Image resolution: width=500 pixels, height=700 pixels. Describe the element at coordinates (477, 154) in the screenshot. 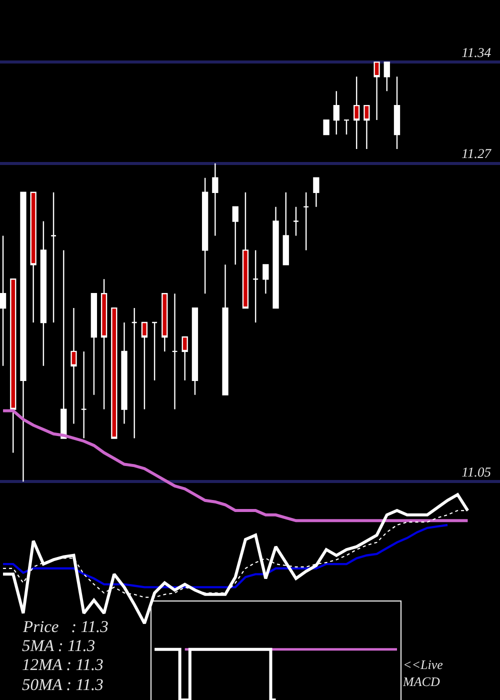

I see `y-tick-label: 11.27` at that location.